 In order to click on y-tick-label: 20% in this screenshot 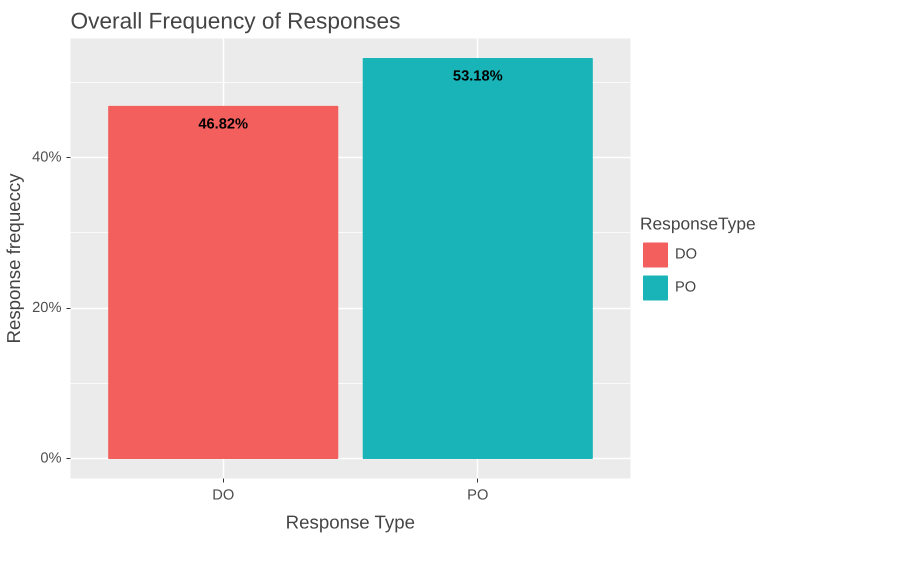, I will do `click(47, 308)`.